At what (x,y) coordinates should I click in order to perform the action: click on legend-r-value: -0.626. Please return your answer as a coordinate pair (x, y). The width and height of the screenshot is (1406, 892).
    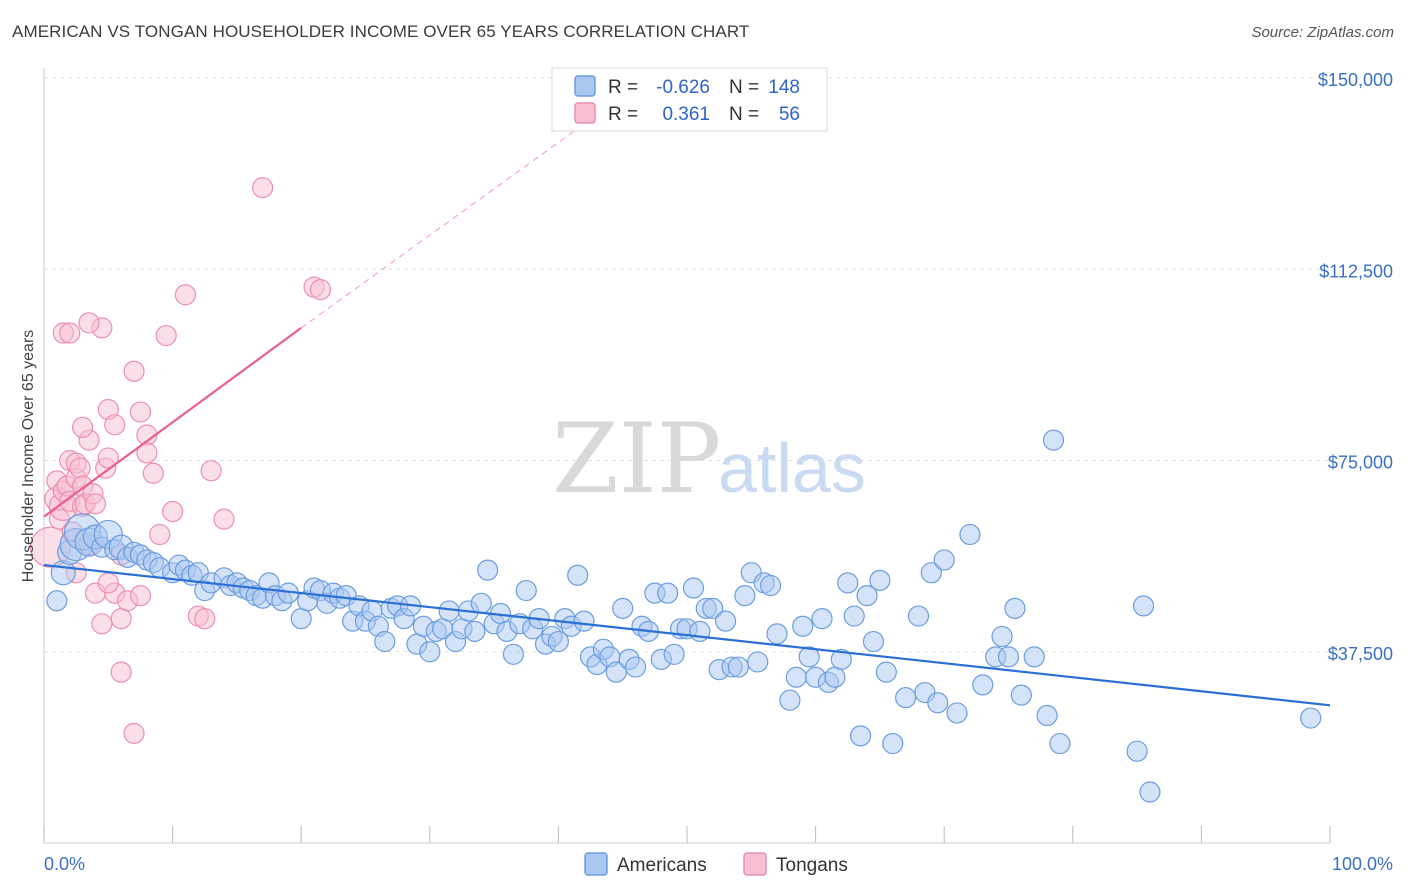
    Looking at the image, I should click on (683, 87).